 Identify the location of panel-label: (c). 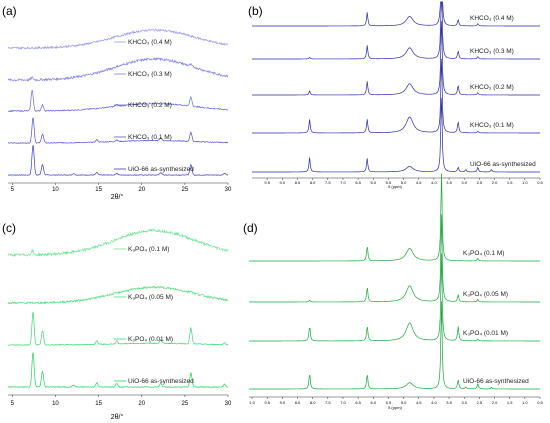
(9, 228).